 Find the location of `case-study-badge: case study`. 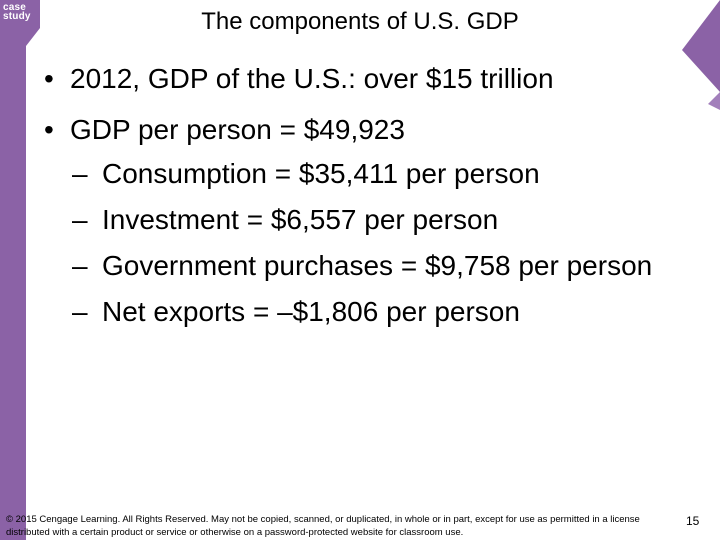

case-study-badge: case study is located at coordinates (23, 23).